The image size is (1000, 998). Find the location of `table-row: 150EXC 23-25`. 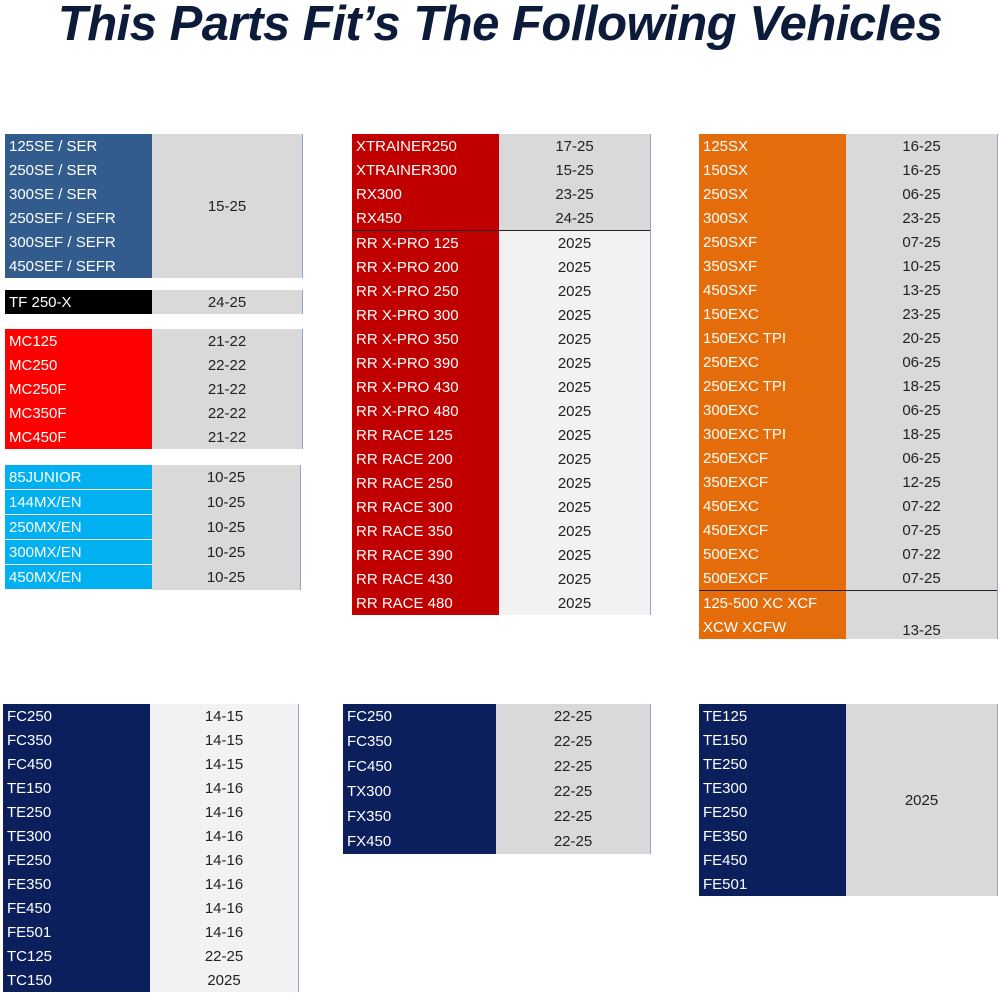

table-row: 150EXC 23-25 is located at coordinates (848, 314).